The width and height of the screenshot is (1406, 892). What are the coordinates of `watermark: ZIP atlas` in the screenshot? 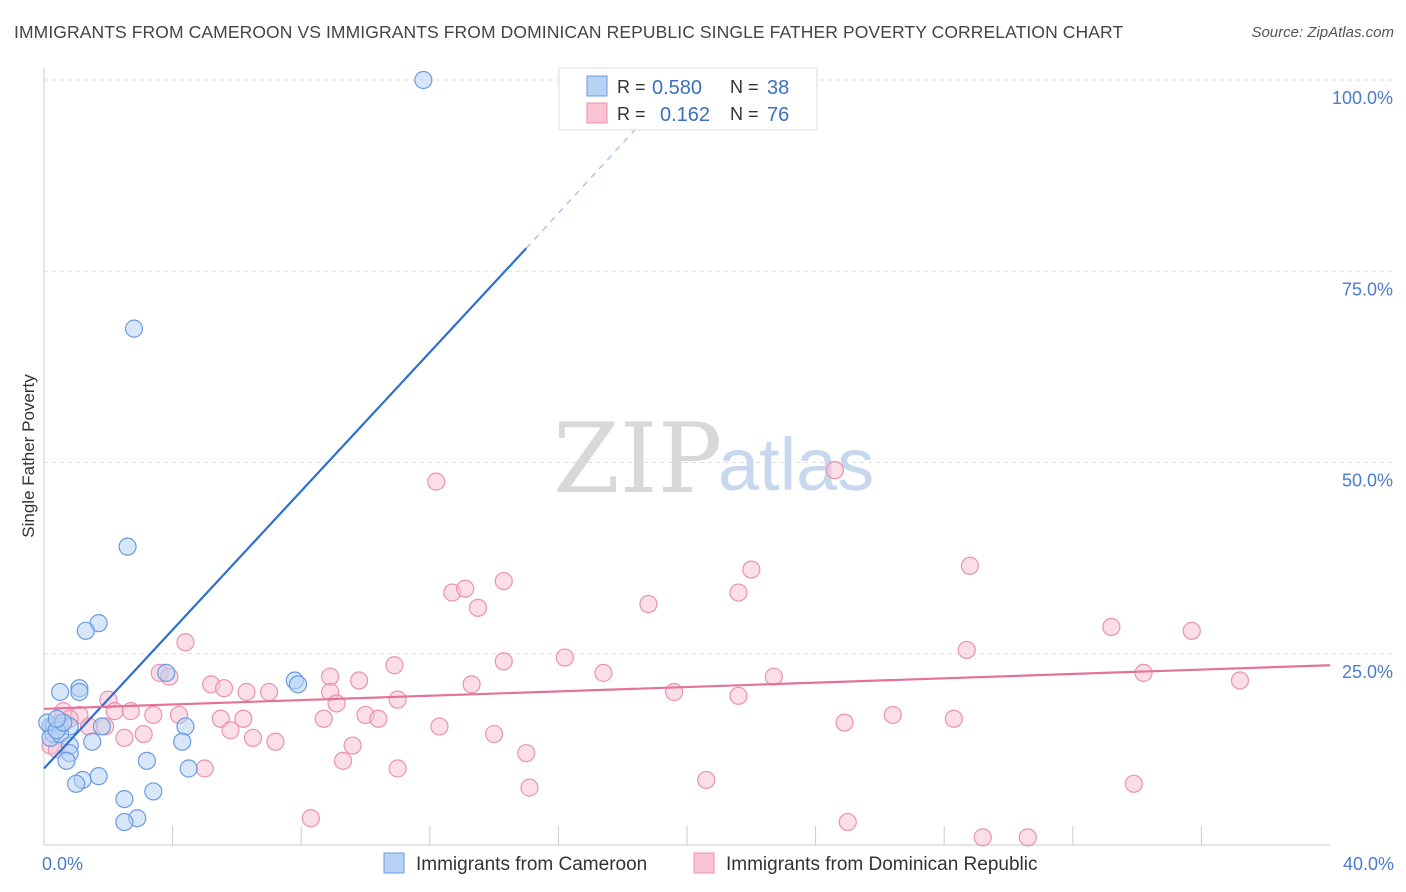 It's located at (713, 459).